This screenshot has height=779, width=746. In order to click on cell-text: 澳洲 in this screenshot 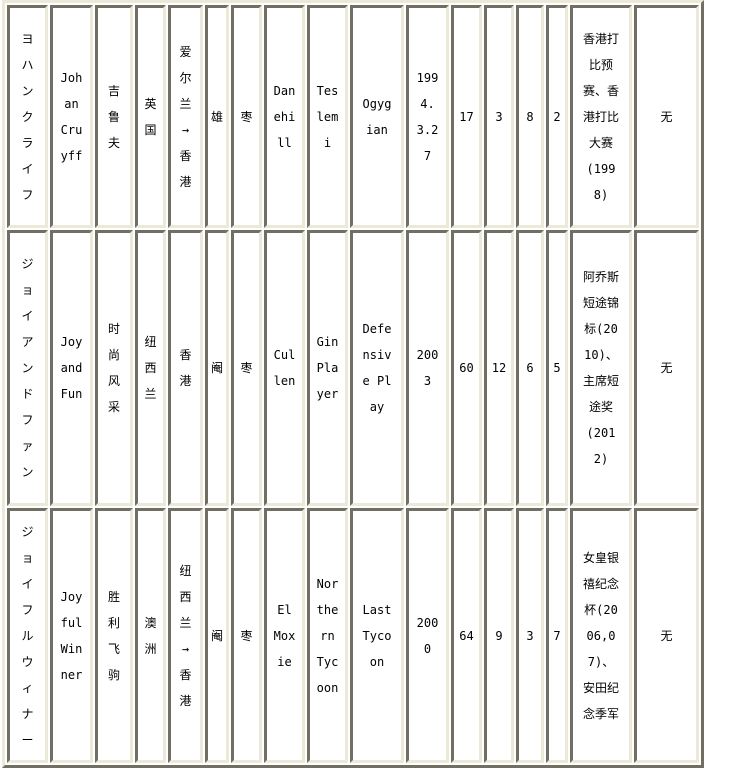, I will do `click(150, 635)`.